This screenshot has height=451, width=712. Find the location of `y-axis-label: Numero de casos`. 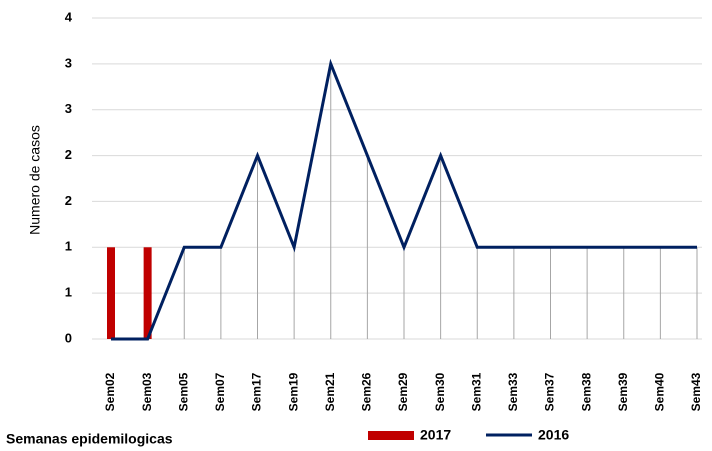

y-axis-label: Numero de casos is located at coordinates (35, 180).